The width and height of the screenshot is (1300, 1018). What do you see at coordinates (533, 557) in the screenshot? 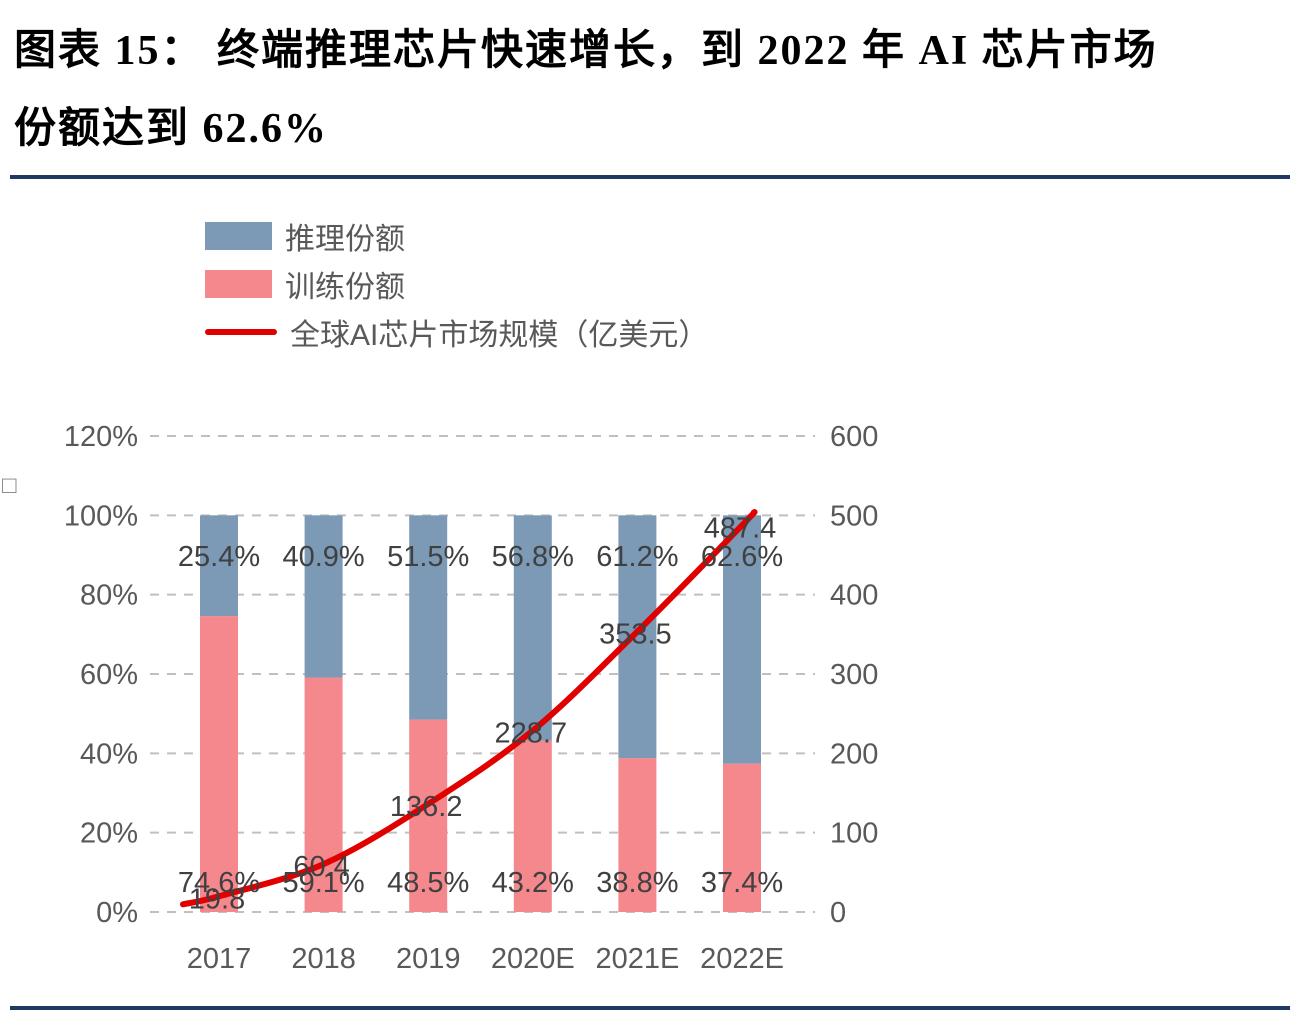
I see `inference-share-label: 56.8%` at bounding box center [533, 557].